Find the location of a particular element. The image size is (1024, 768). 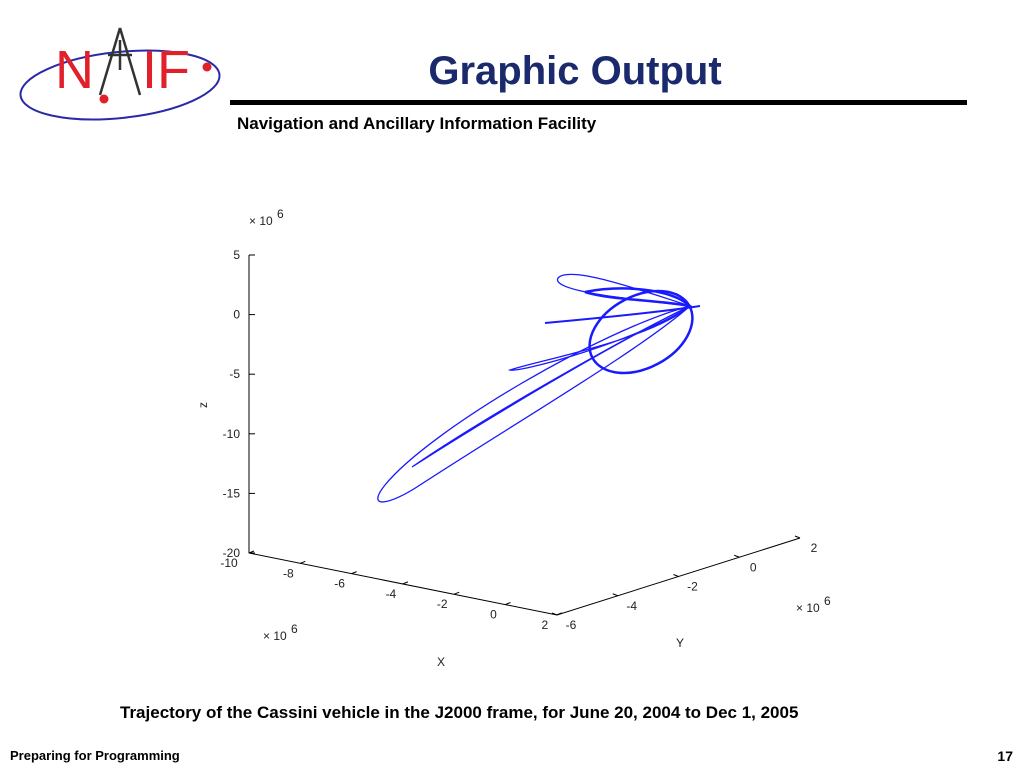

x-tick-label: 2 is located at coordinates (544, 625).